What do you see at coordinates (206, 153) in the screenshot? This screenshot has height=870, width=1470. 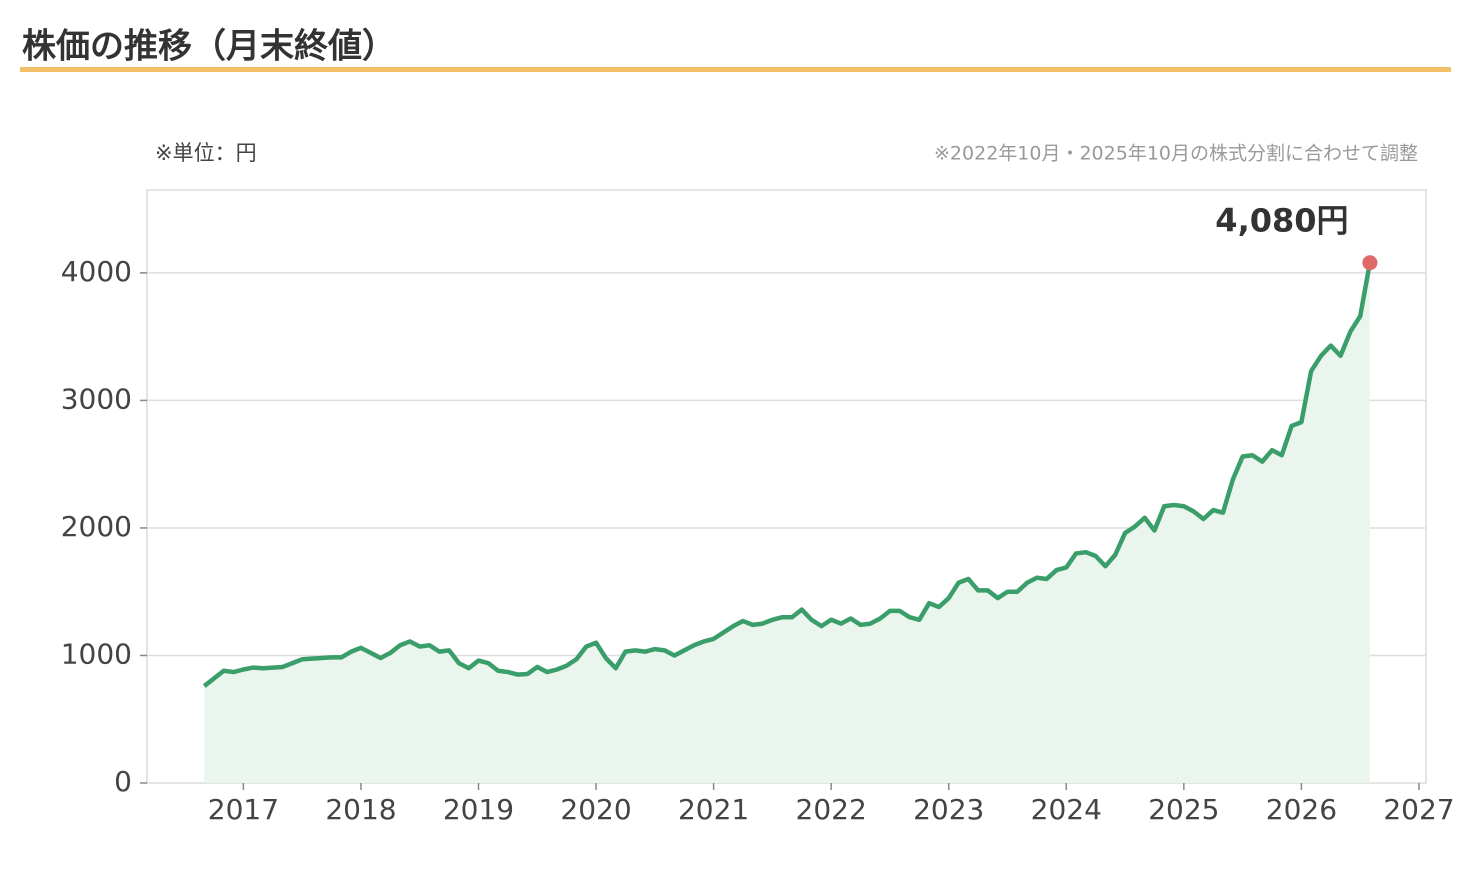 I see `unit-note: ※単位：円` at bounding box center [206, 153].